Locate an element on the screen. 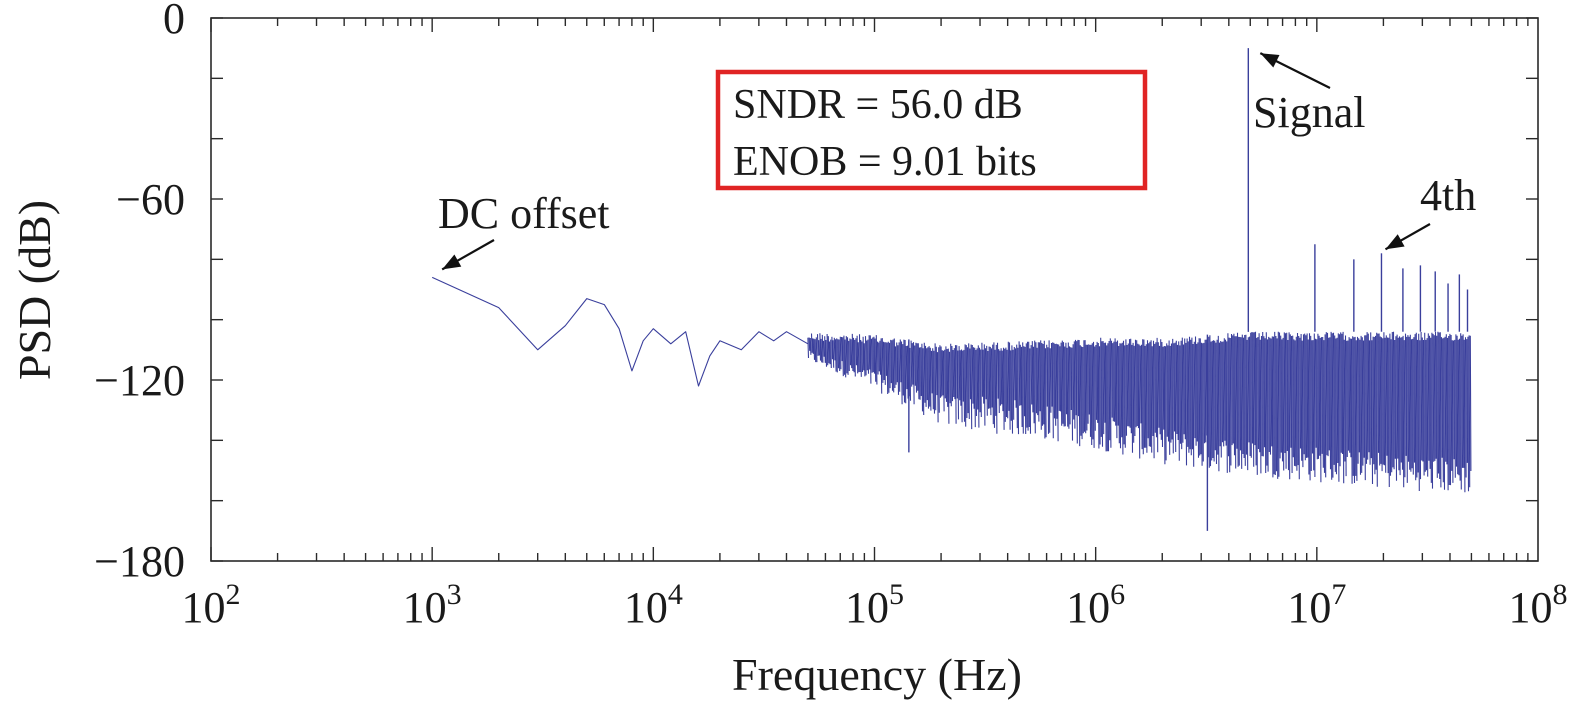 The height and width of the screenshot is (707, 1575). y-tick-label: −120 is located at coordinates (139, 380).